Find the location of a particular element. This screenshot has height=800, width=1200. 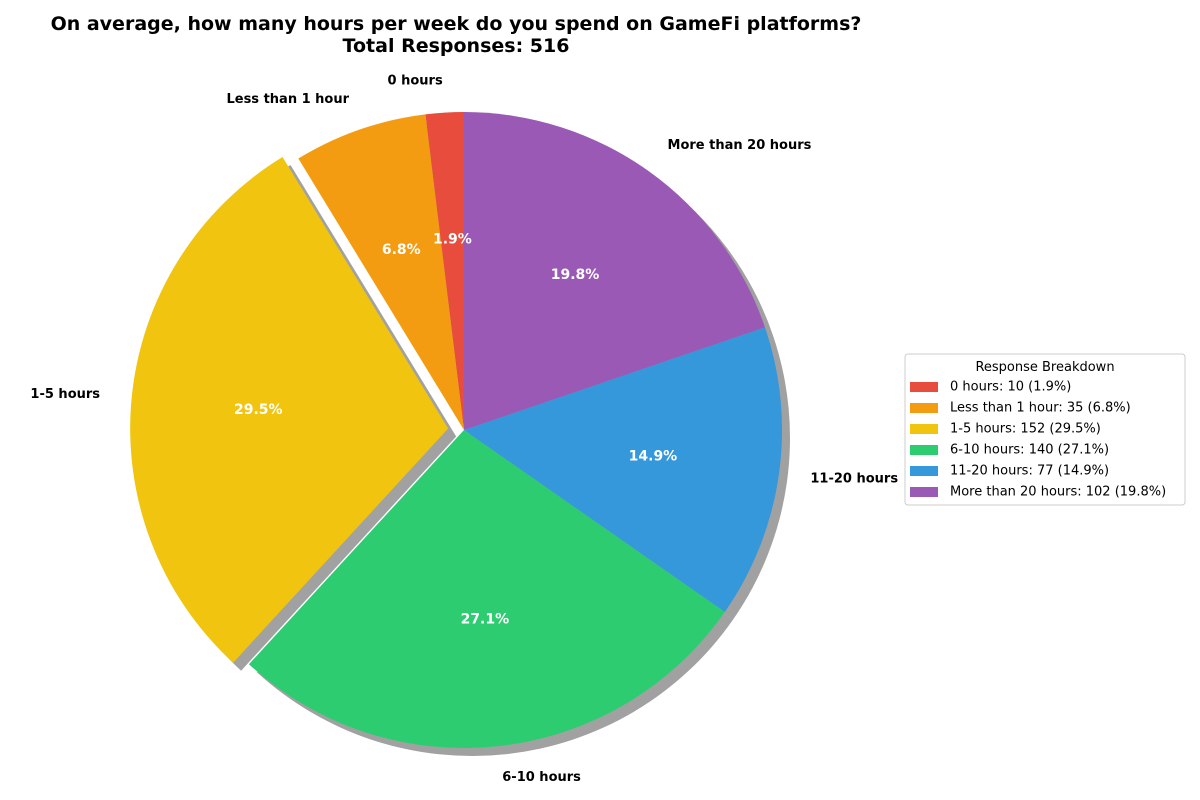

legend-label-0-hours: 0 hours: 10 (1.9%) is located at coordinates (1010, 387).